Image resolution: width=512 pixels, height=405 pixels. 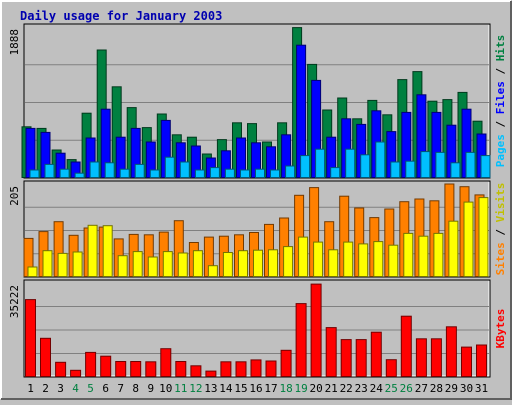 I want to click on x-tick-day-8: 8, so click(x=135, y=388).